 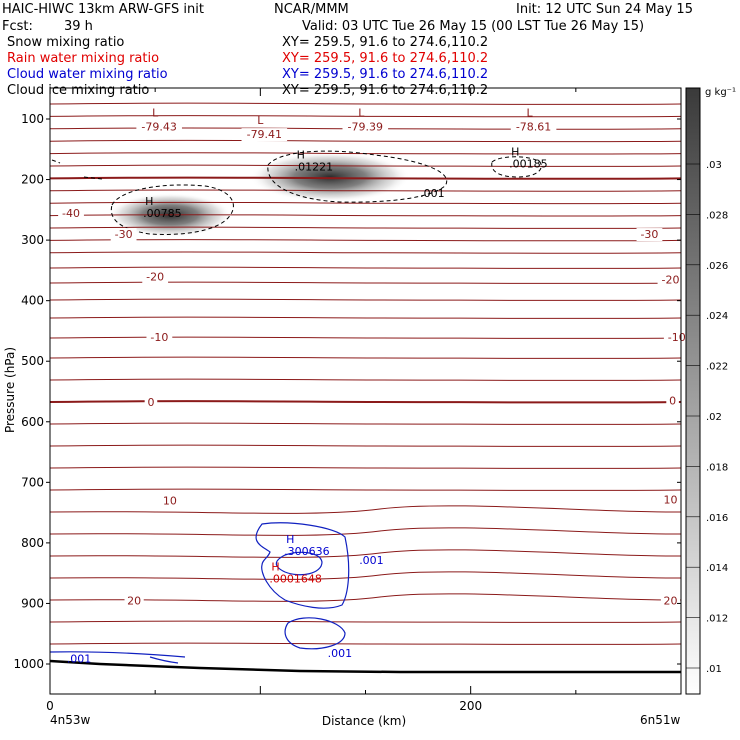 I want to click on colorbar-label: .026, so click(x=717, y=266).